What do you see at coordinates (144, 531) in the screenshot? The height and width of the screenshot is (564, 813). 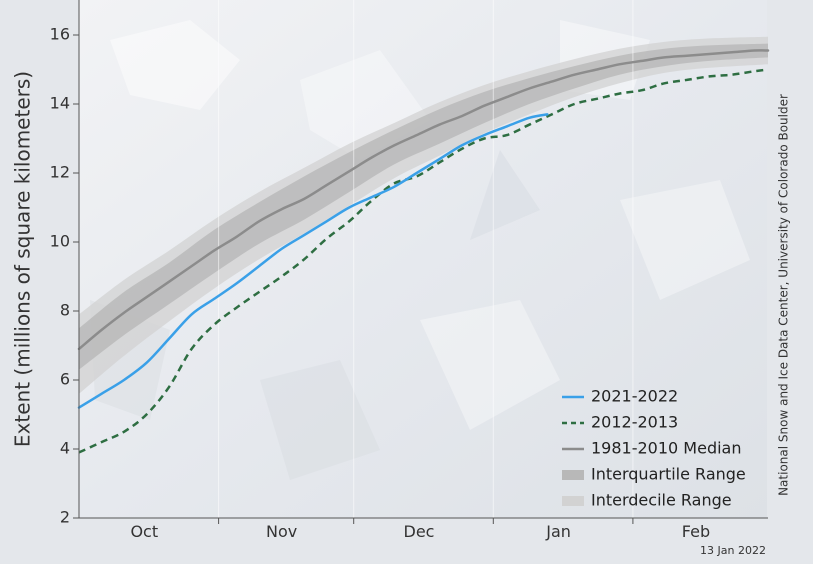 I see `x-tick-label-oct: Oct` at bounding box center [144, 531].